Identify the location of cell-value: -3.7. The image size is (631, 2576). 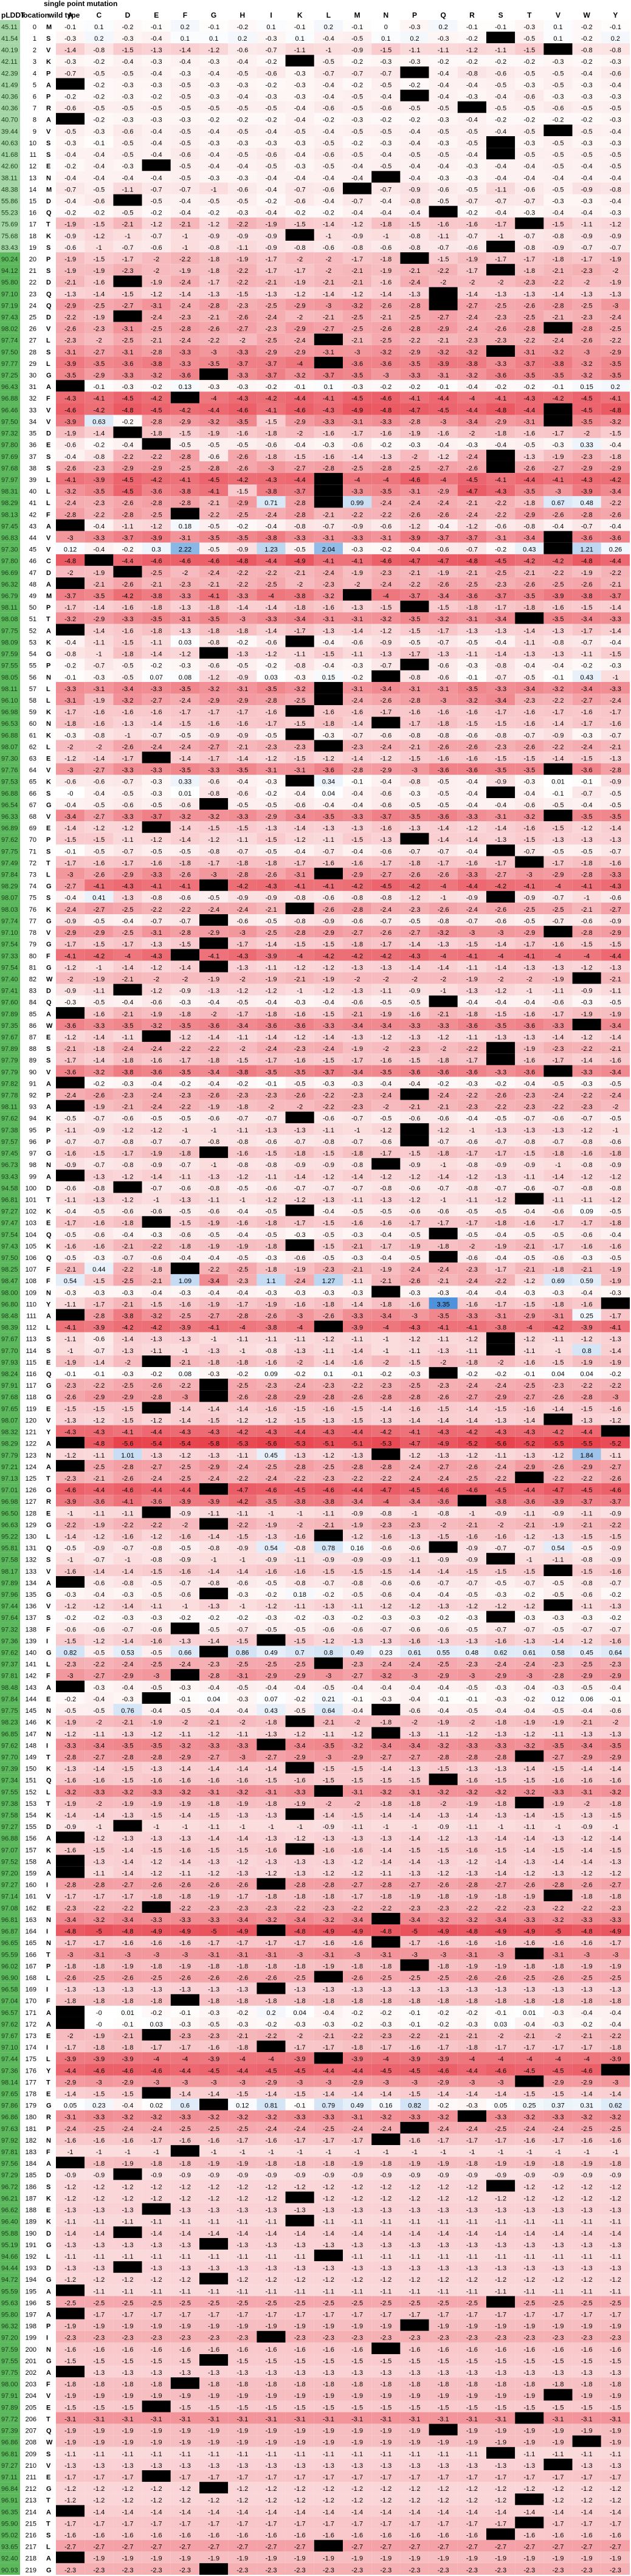
(156, 817).